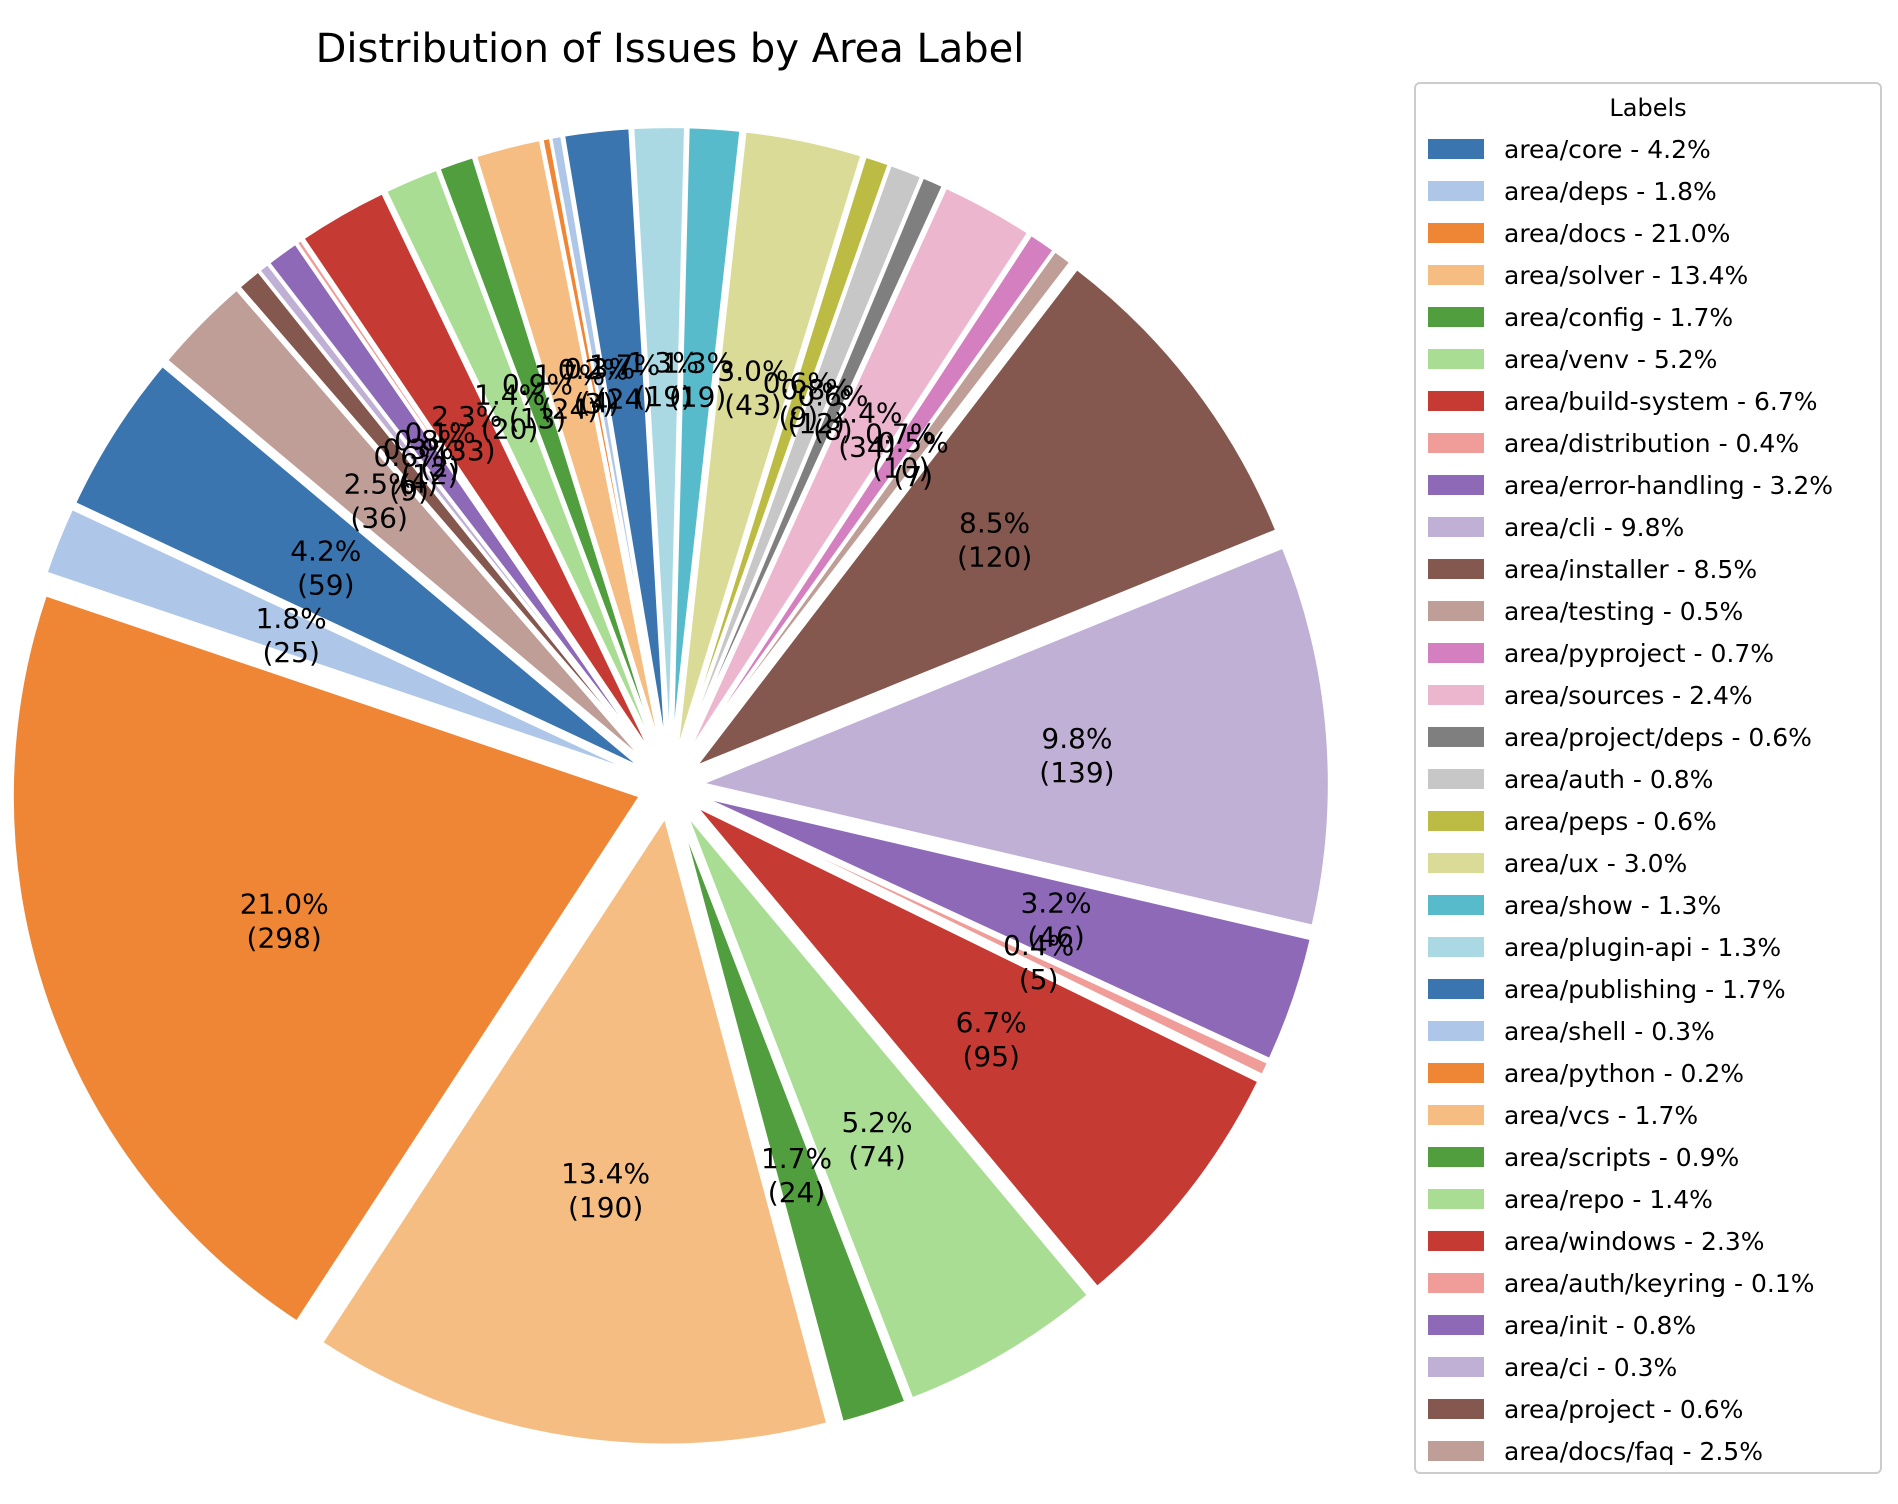  I want to click on legend-label: area/plugin-api - 1.3%, so click(1643, 947).